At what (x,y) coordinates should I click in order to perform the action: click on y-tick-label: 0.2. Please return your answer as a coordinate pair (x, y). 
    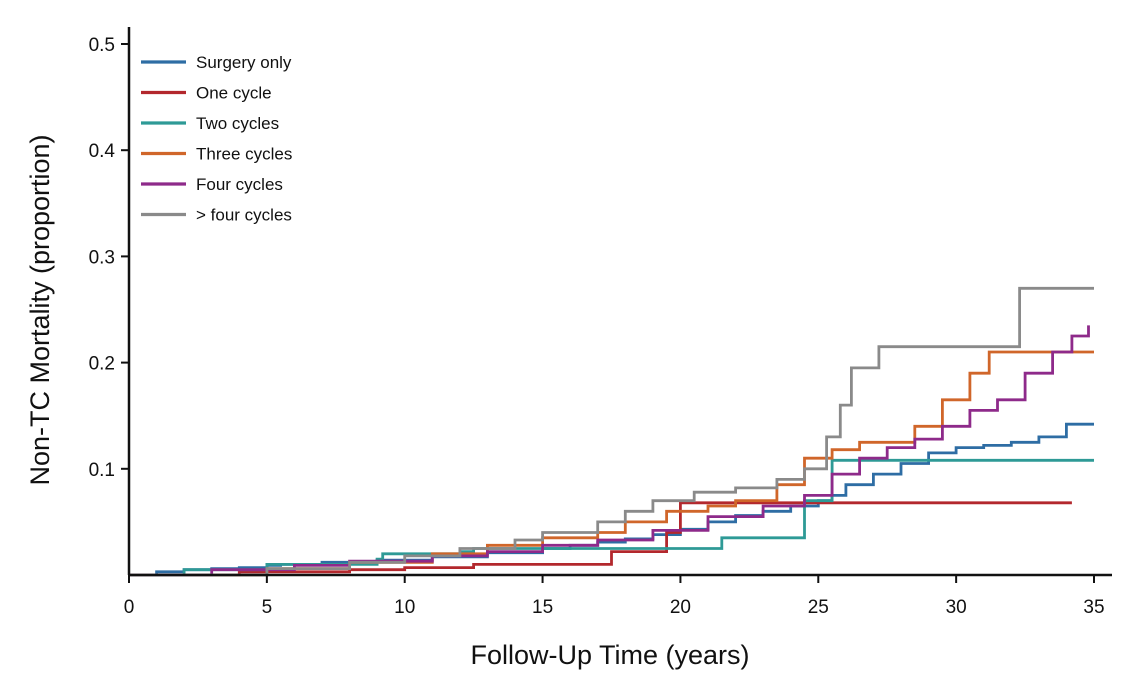
    Looking at the image, I should click on (102, 364).